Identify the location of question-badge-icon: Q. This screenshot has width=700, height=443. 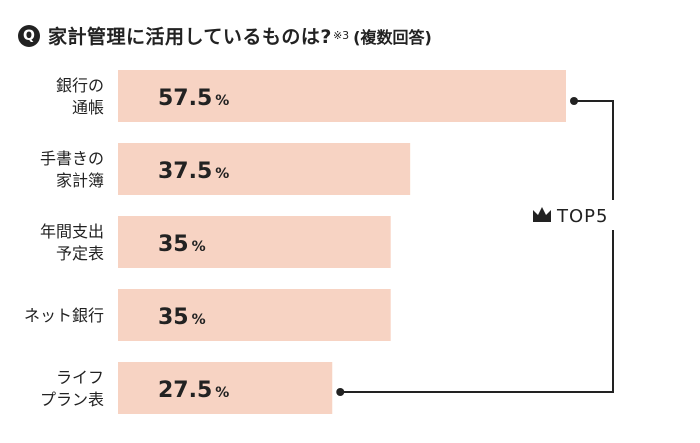
(29, 35).